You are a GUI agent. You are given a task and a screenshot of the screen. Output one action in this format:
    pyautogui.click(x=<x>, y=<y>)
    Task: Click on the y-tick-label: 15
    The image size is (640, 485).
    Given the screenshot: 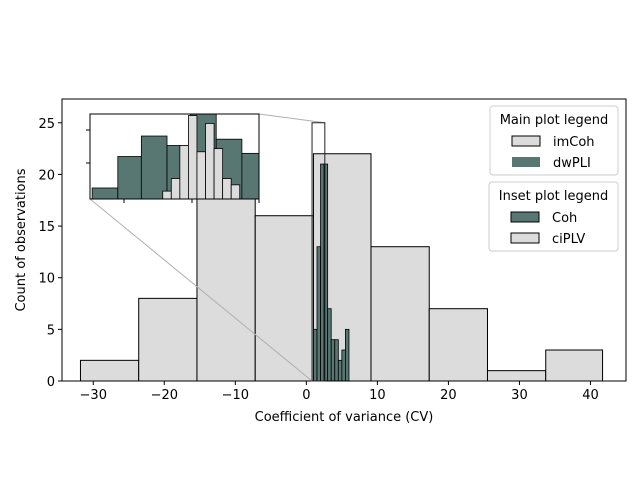 What is the action you would take?
    pyautogui.click(x=46, y=227)
    